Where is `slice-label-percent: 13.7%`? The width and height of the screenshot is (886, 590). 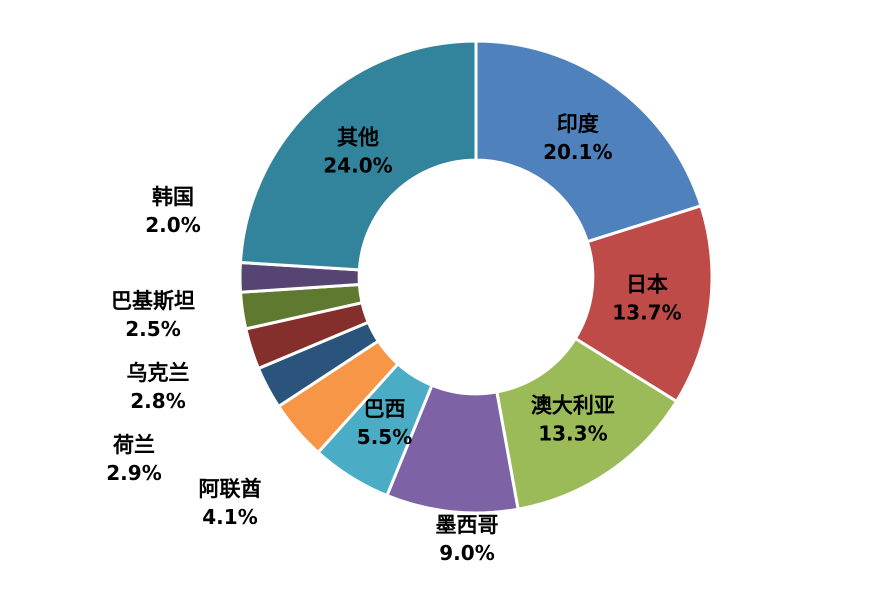 slice-label-percent: 13.7% is located at coordinates (646, 312).